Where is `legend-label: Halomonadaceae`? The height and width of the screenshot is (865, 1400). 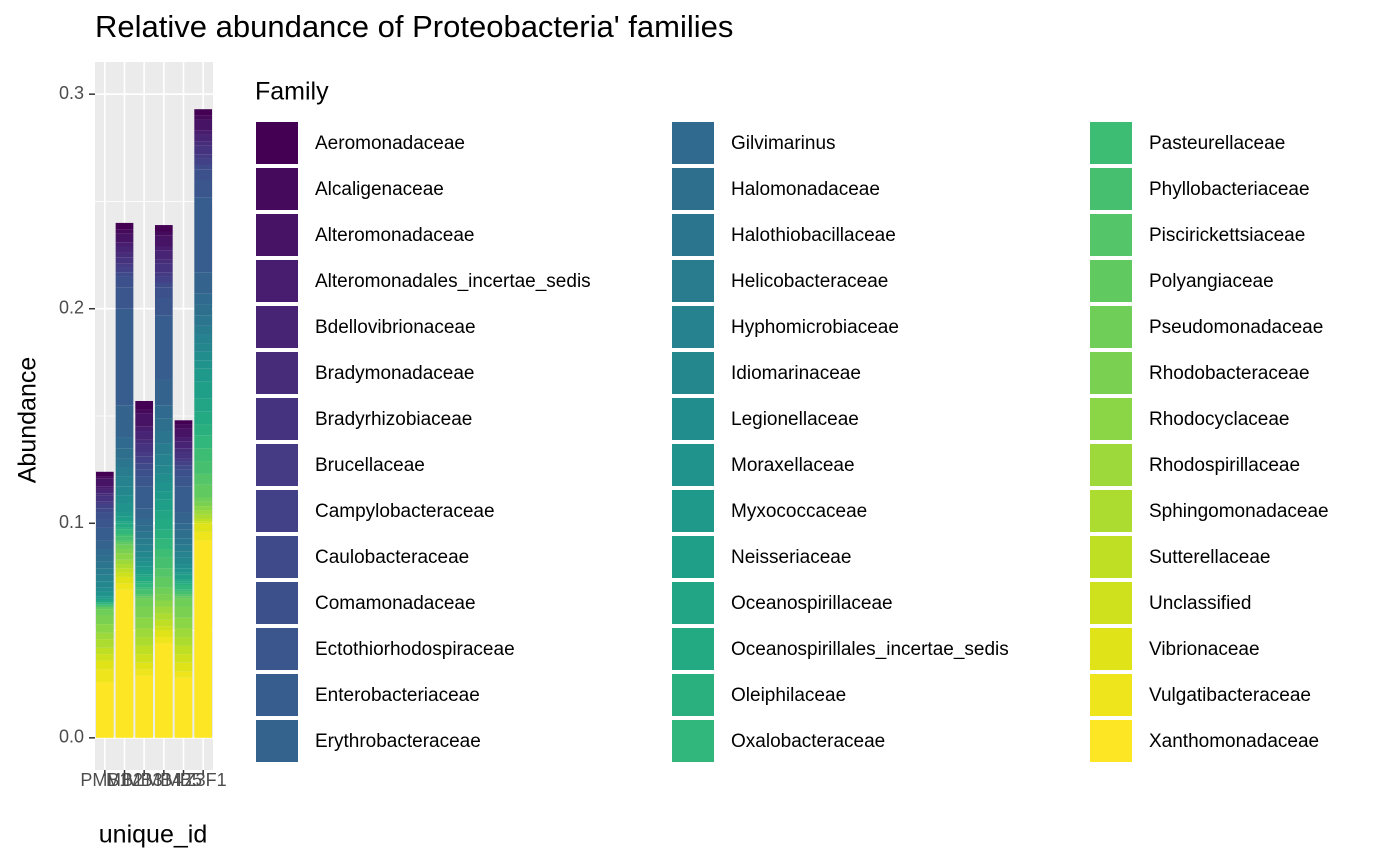 legend-label: Halomonadaceae is located at coordinates (805, 189).